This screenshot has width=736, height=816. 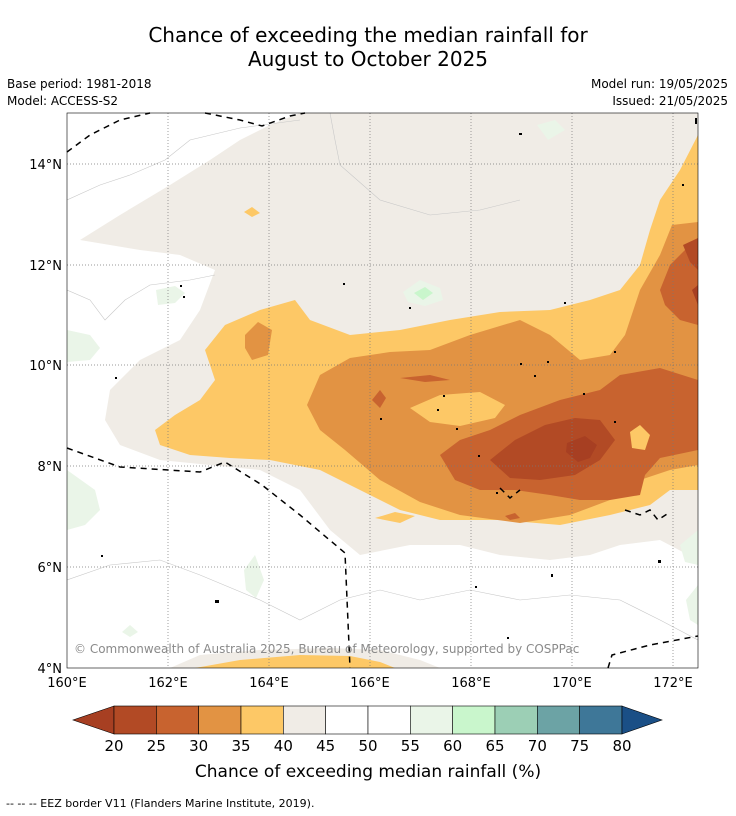 What do you see at coordinates (537, 746) in the screenshot?
I see `colorbar-tick-label: 70` at bounding box center [537, 746].